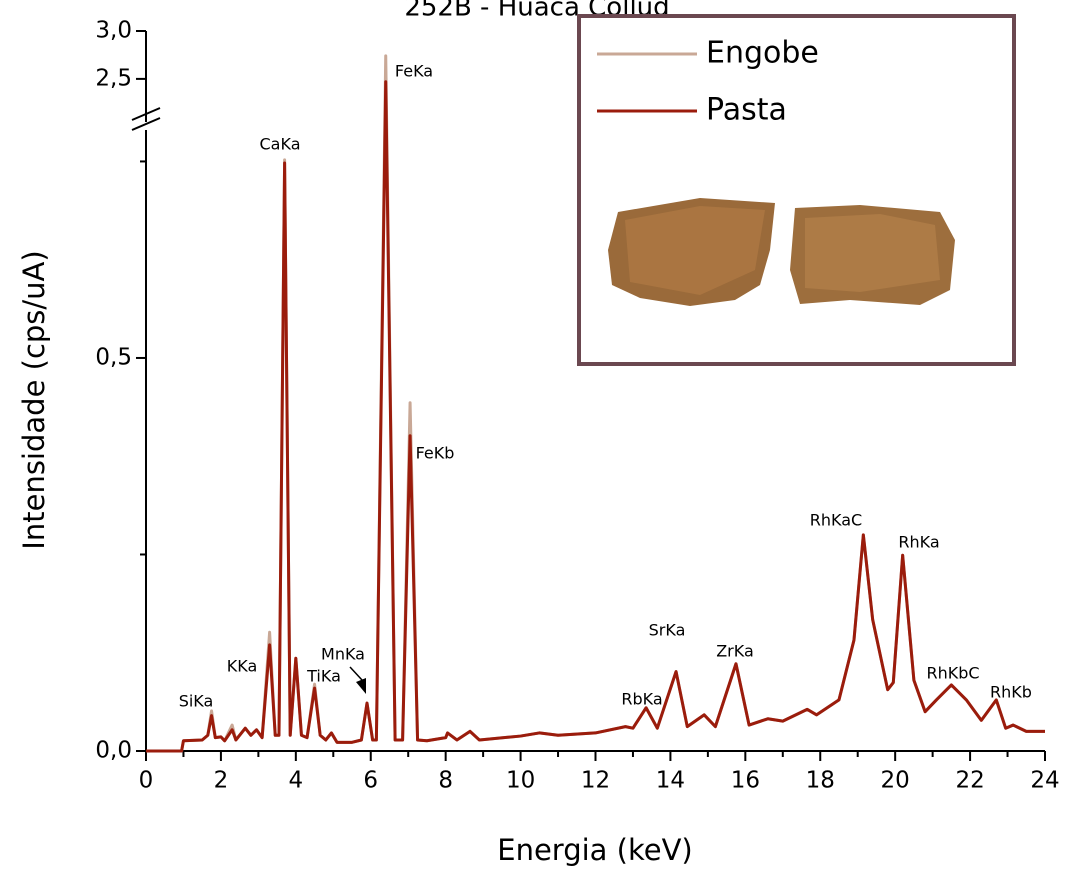  Describe the element at coordinates (113, 357) in the screenshot. I see `y-tick-label: 0,5` at that location.